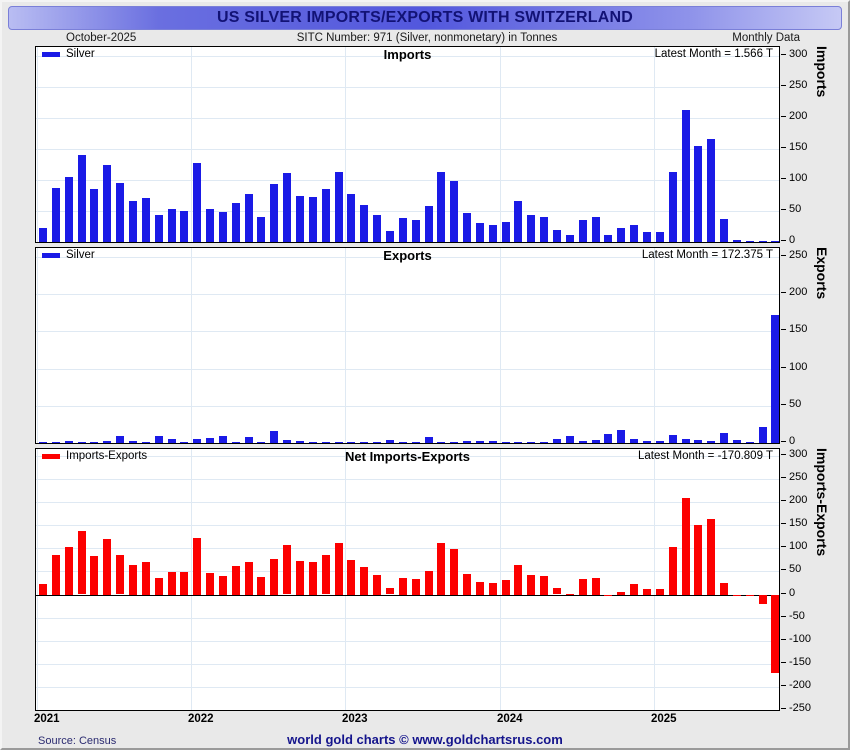  What do you see at coordinates (788, 593) in the screenshot?
I see `y-axis-tick: 0` at bounding box center [788, 593].